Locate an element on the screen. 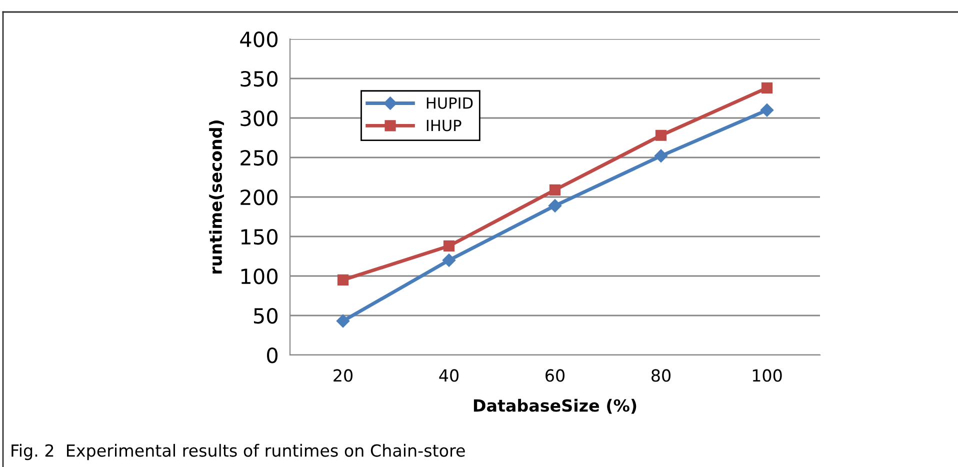  y-tick-label: 150 is located at coordinates (259, 236).